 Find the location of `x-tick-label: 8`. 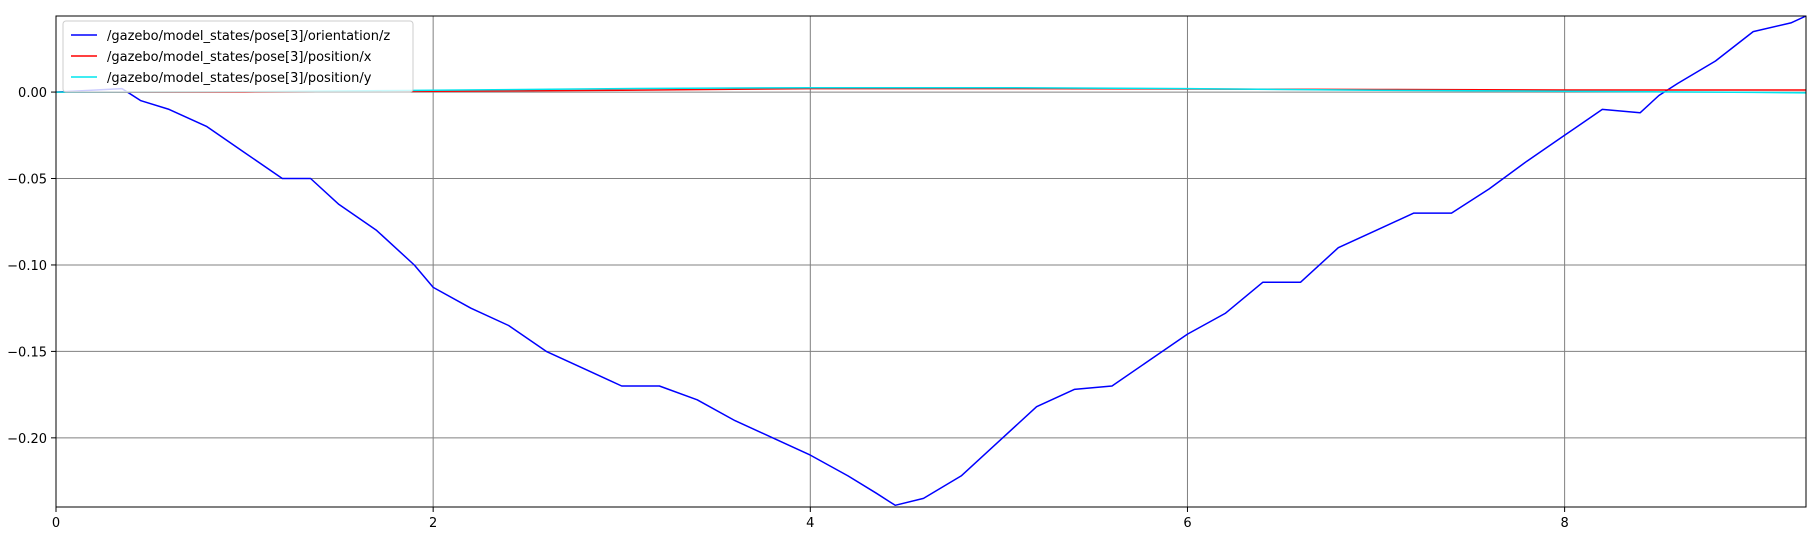

x-tick-label: 8 is located at coordinates (1564, 523).